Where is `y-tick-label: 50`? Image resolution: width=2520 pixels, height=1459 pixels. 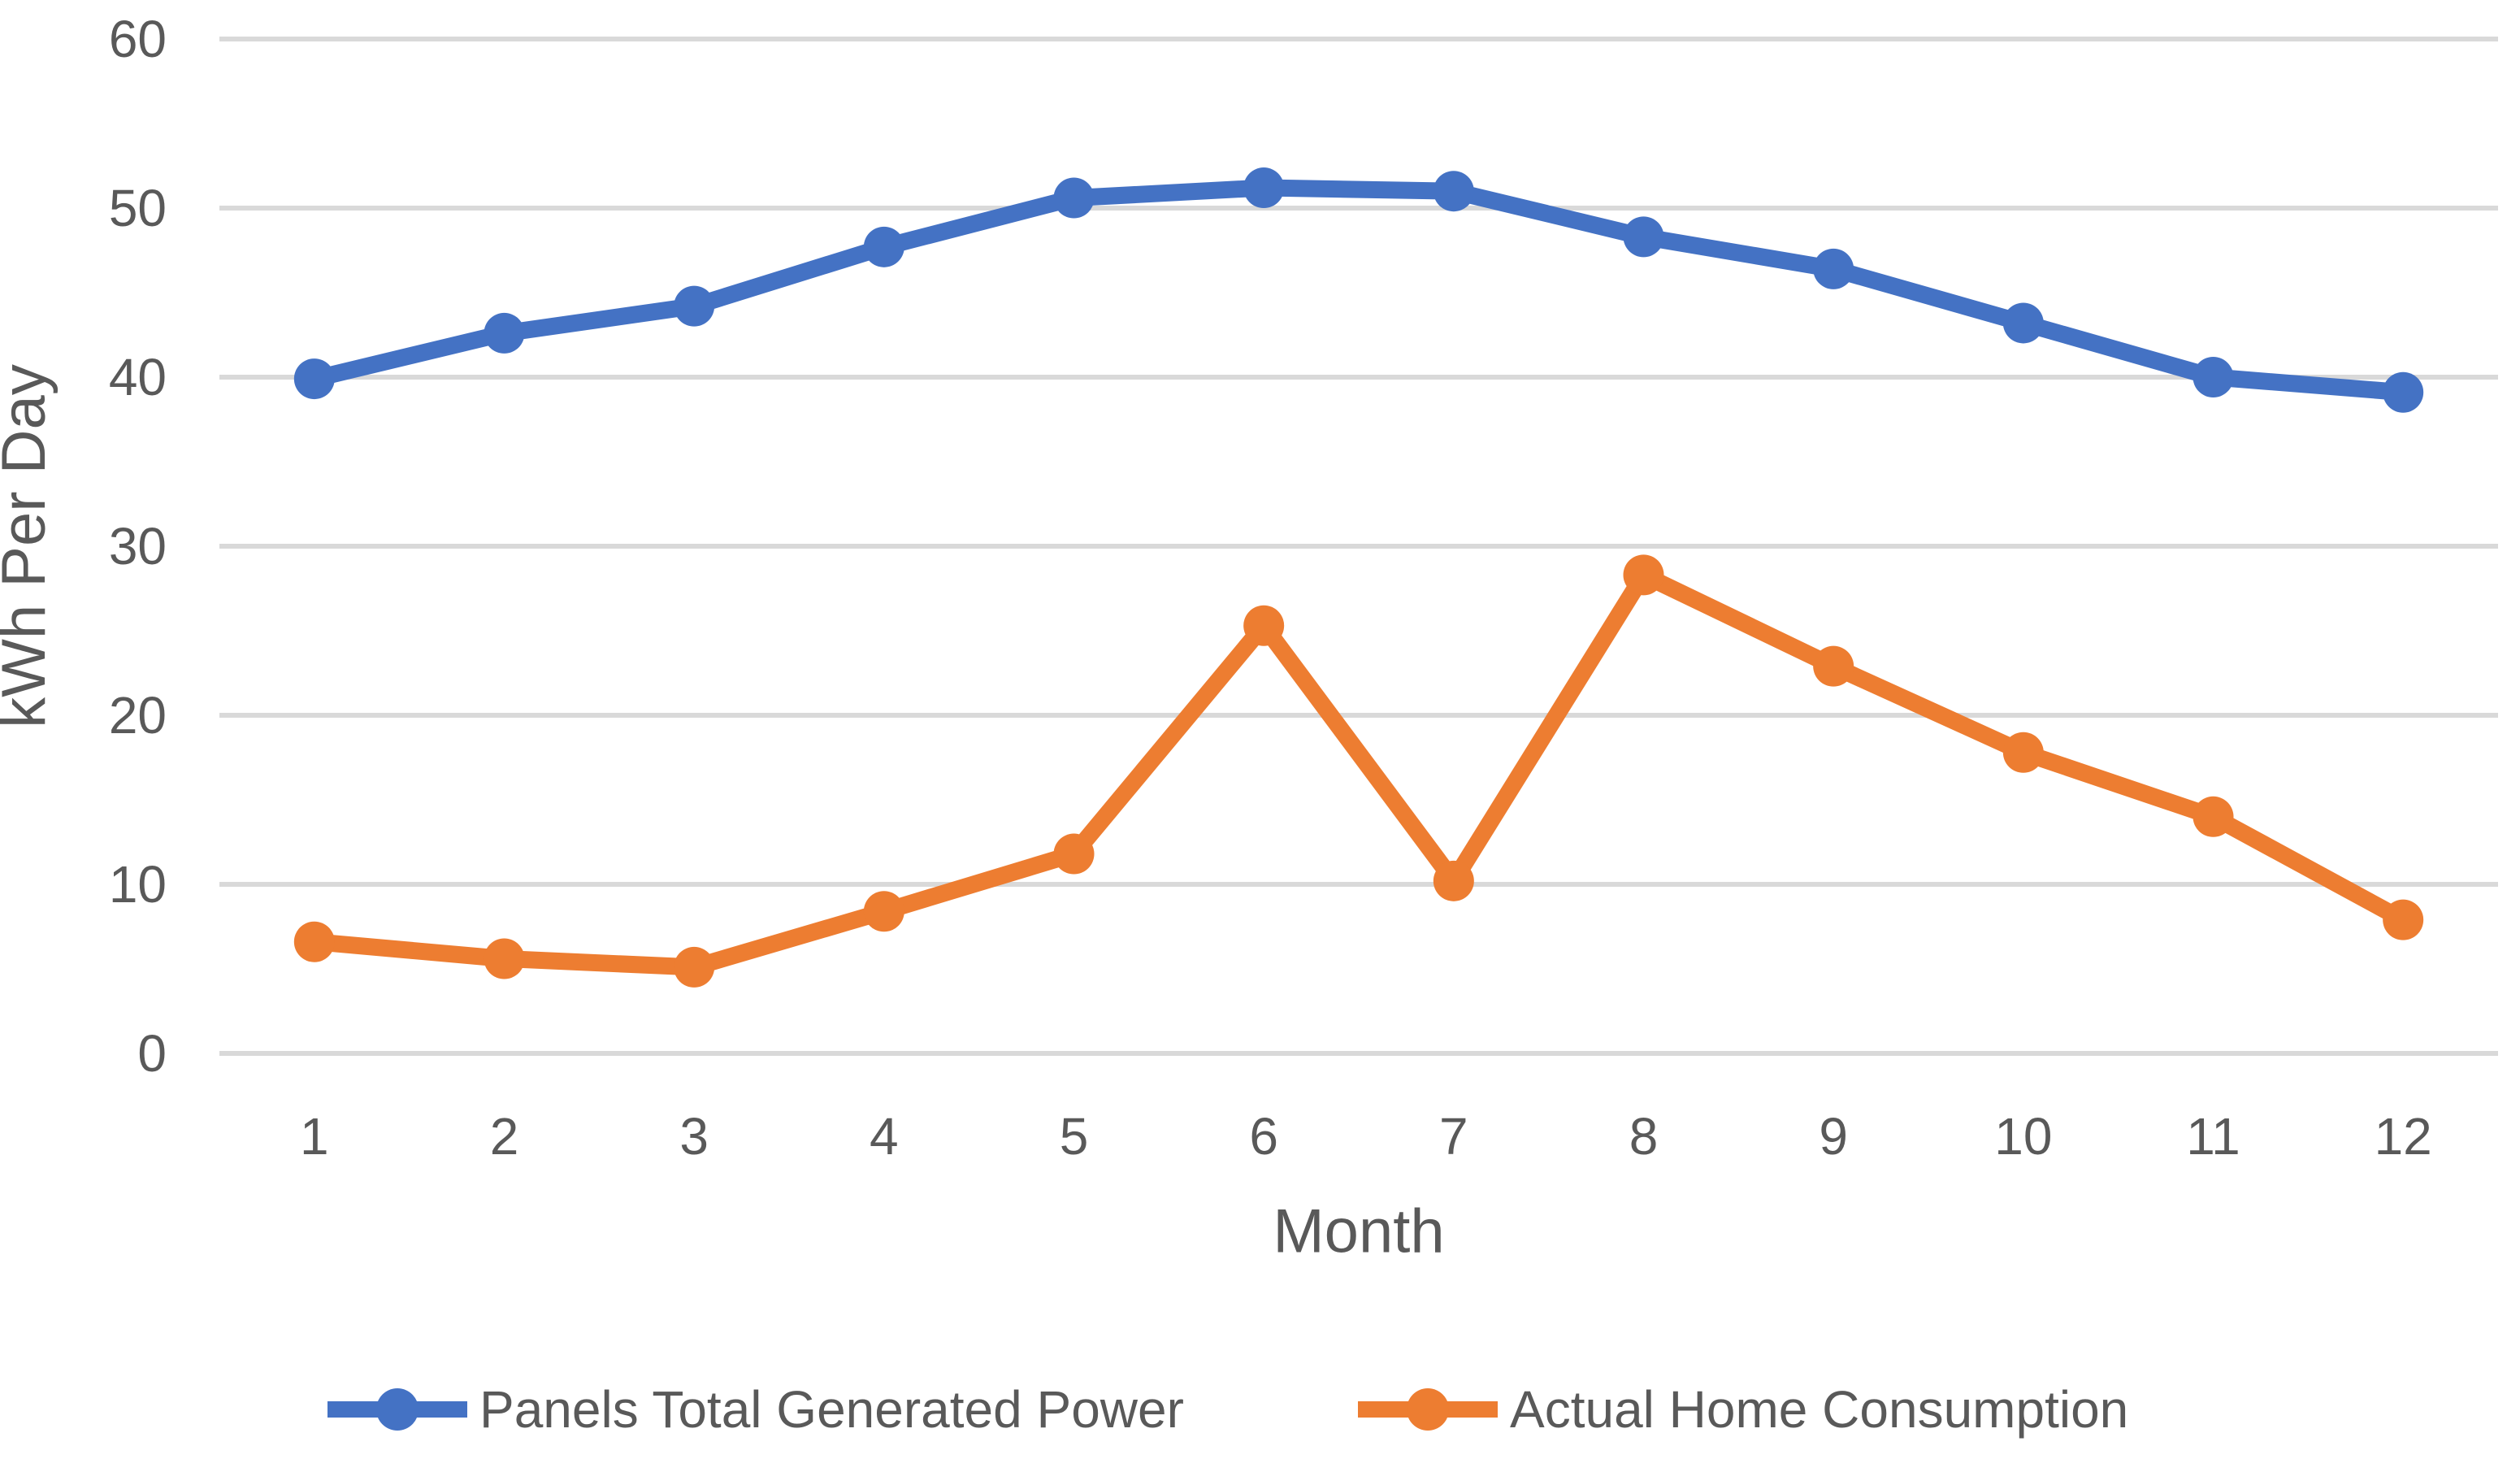
y-tick-label: 50 is located at coordinates (138, 208).